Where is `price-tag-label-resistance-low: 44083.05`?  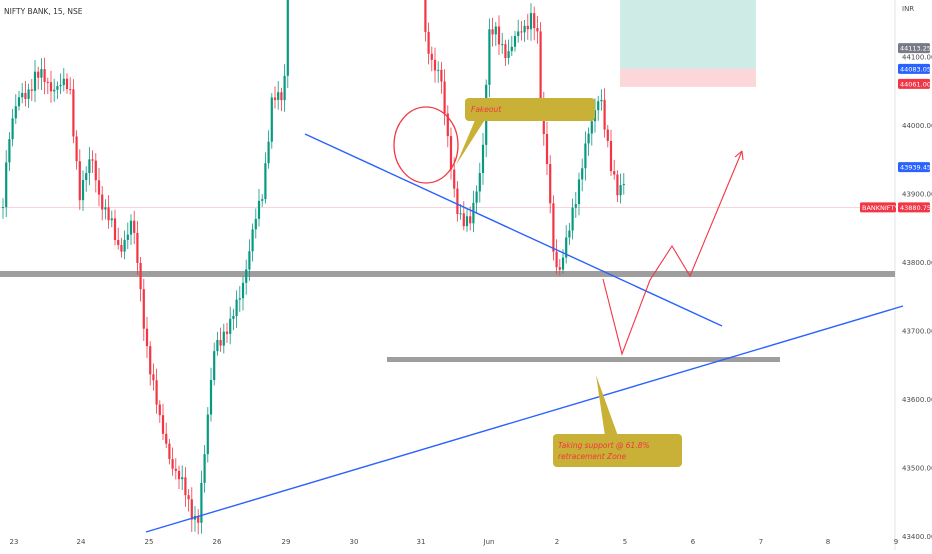 price-tag-label-resistance-low: 44083.05 is located at coordinates (915, 69).